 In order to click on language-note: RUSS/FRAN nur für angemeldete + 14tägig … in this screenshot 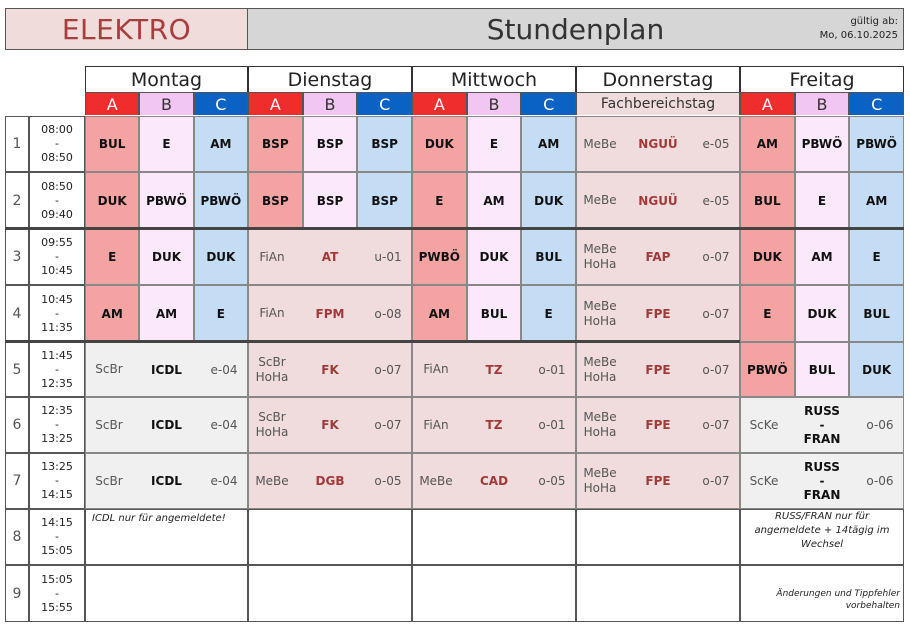, I will do `click(822, 530)`.